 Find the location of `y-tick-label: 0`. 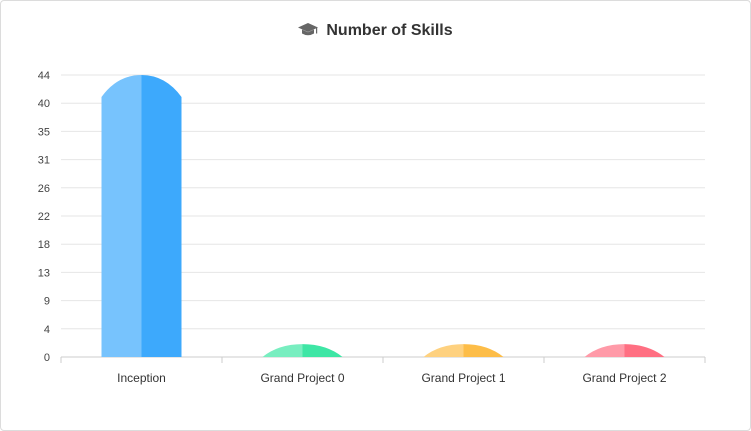

y-tick-label: 0 is located at coordinates (47, 358).